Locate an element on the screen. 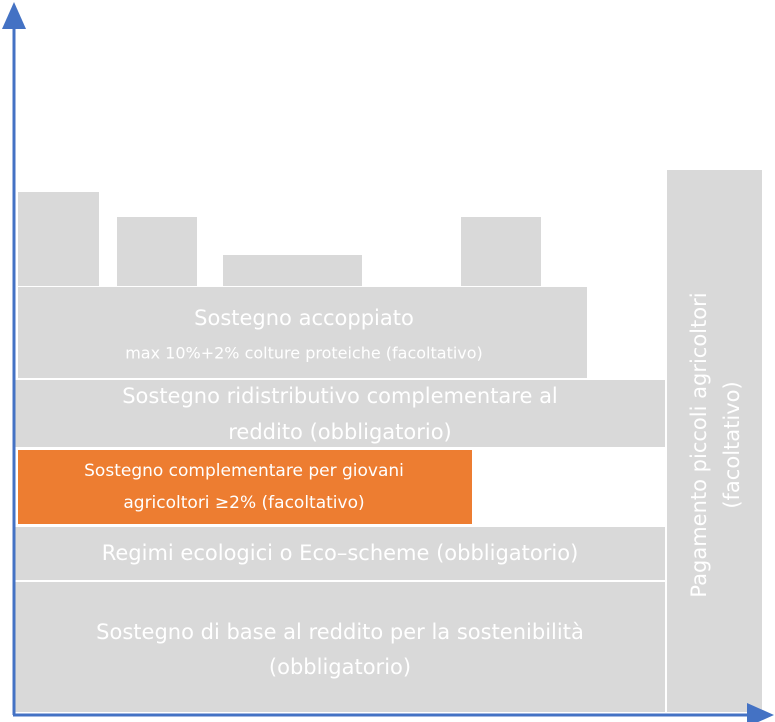 The height and width of the screenshot is (722, 775). young-line: agricoltori ≥2% (facoltativo) is located at coordinates (243, 503).